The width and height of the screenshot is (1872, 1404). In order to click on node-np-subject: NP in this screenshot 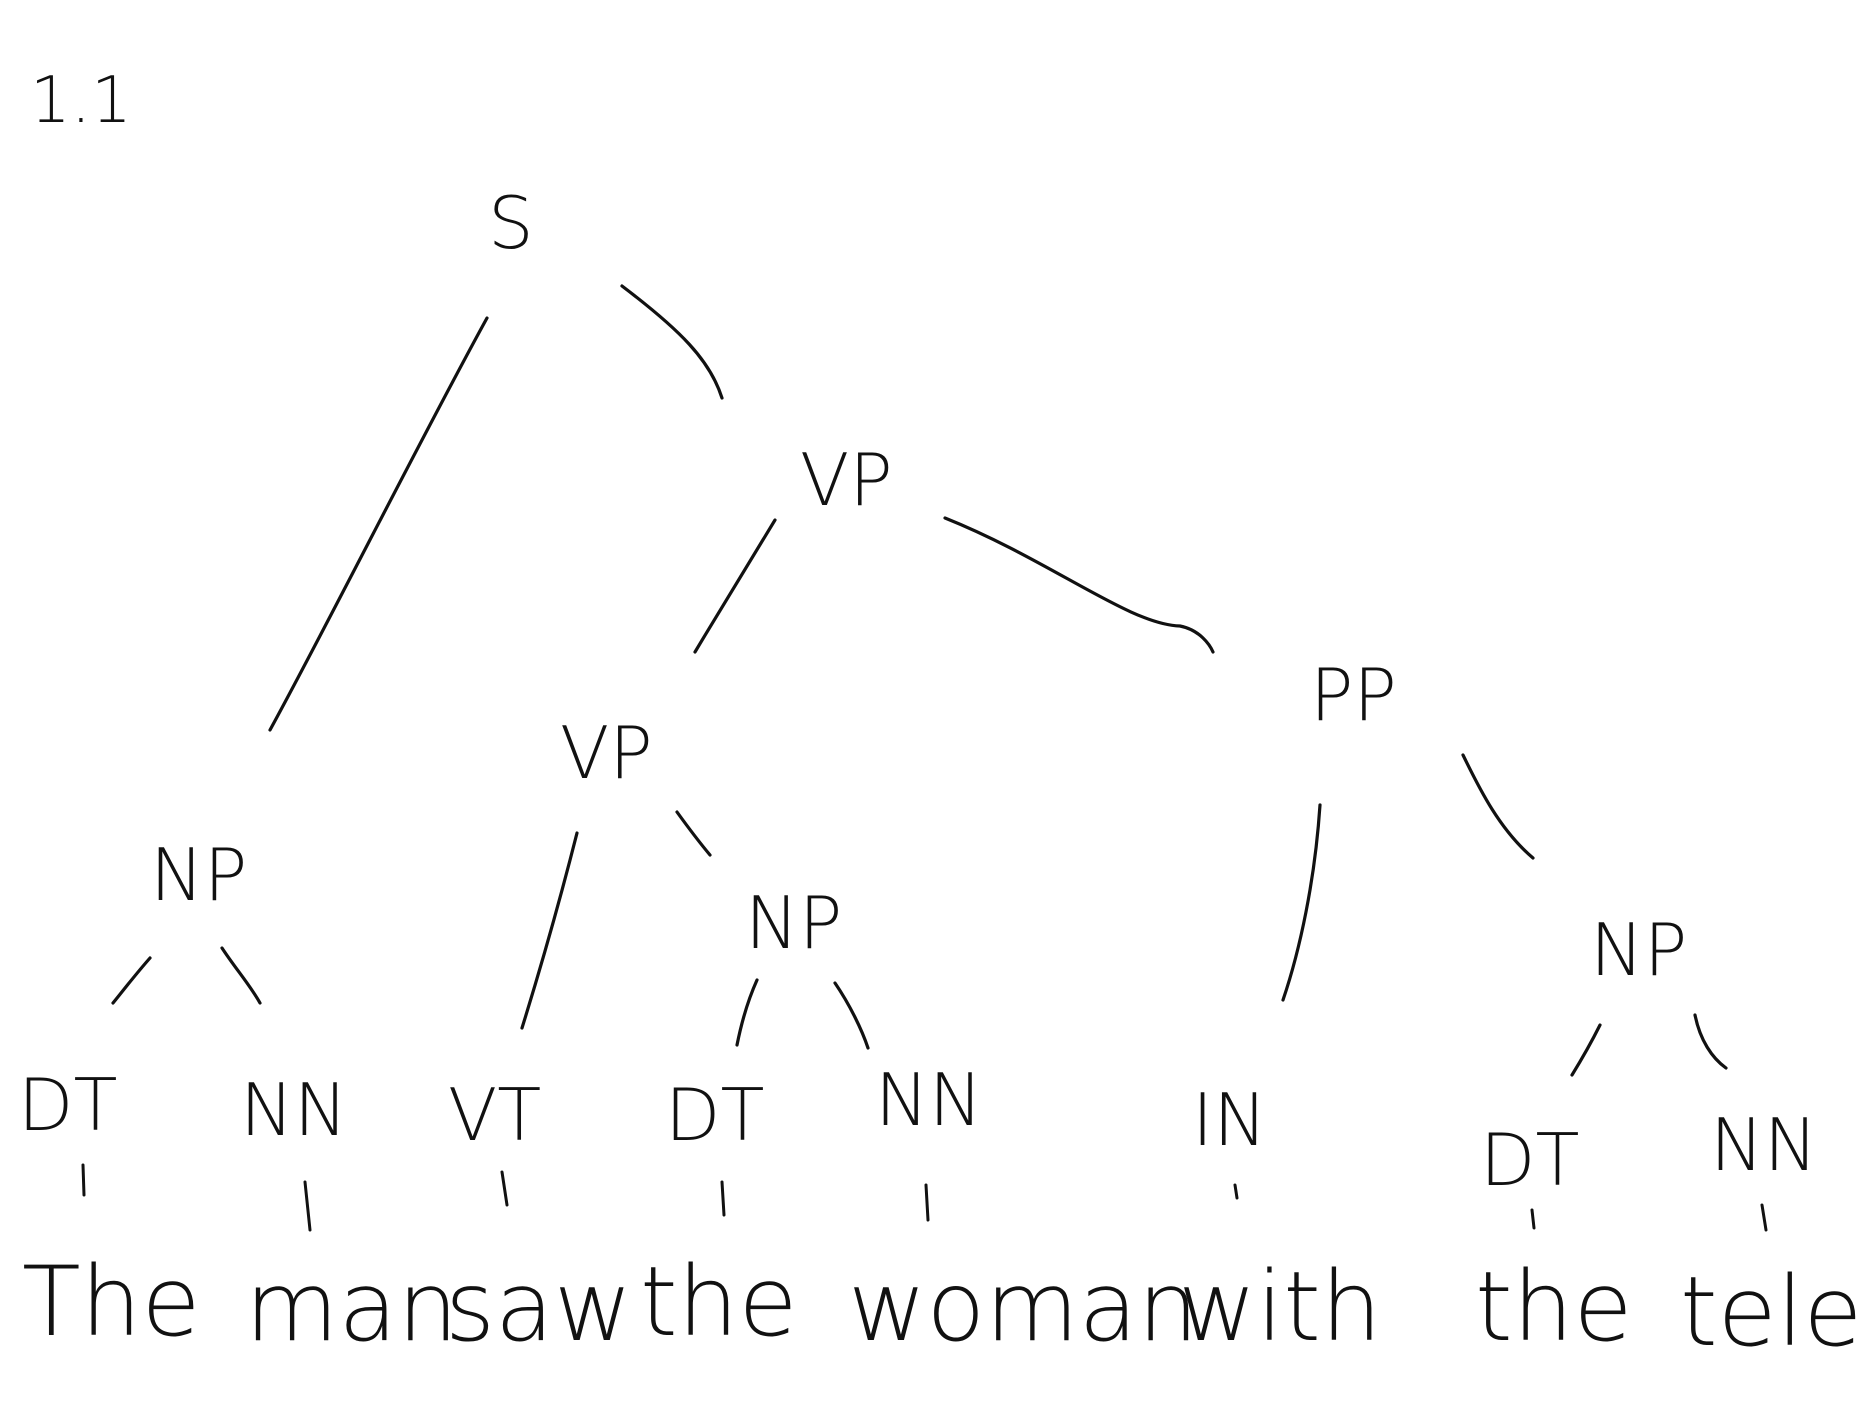, I will do `click(198, 875)`.